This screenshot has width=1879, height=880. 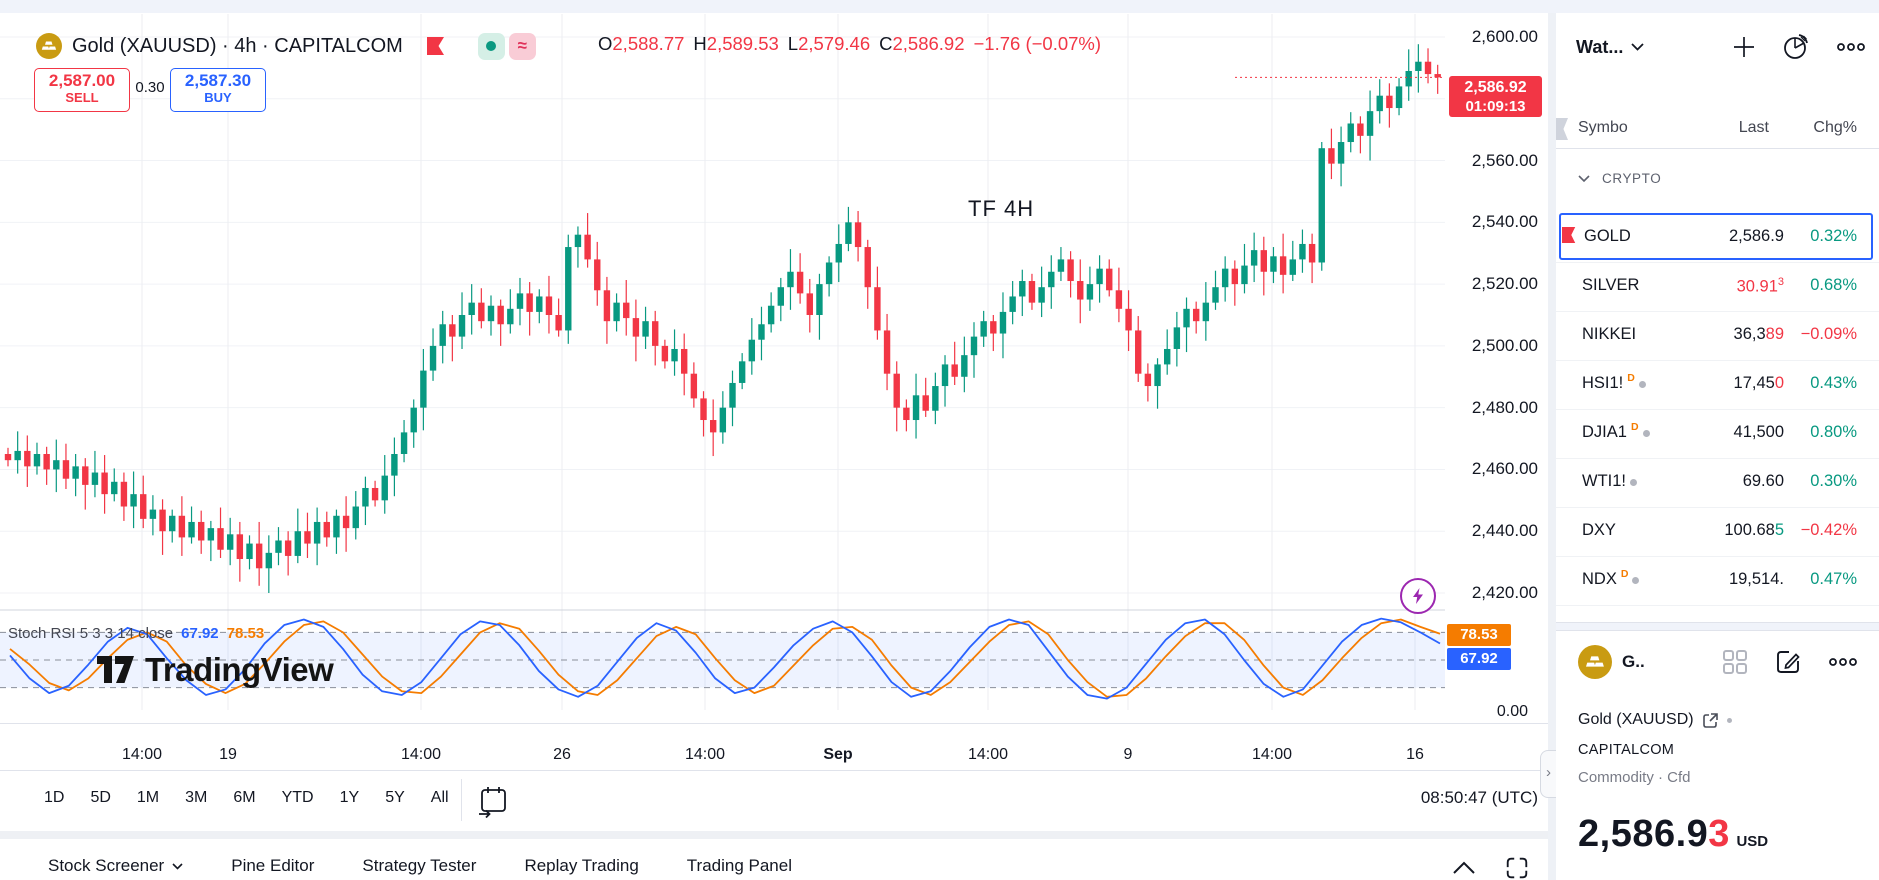 I want to click on price-tick: 2,540.00, so click(x=1504, y=222).